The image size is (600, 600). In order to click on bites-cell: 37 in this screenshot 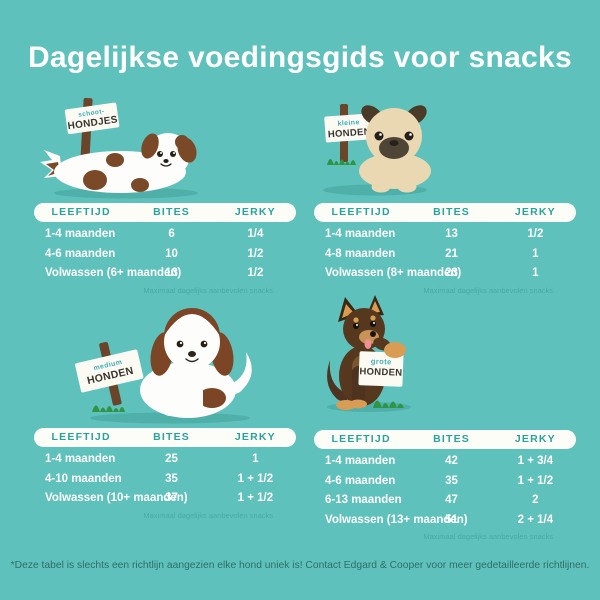, I will do `click(171, 498)`.